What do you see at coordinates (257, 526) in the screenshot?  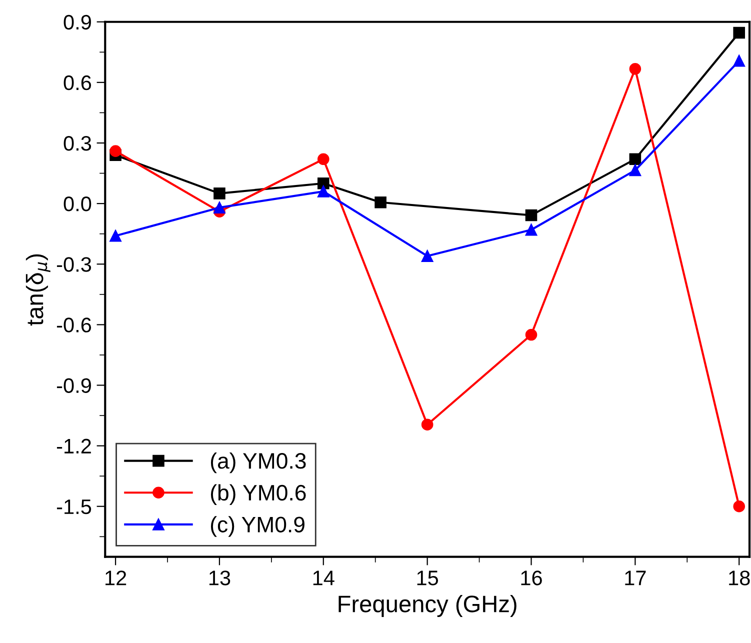 I see `legend-label: (c) YM0.9` at bounding box center [257, 526].